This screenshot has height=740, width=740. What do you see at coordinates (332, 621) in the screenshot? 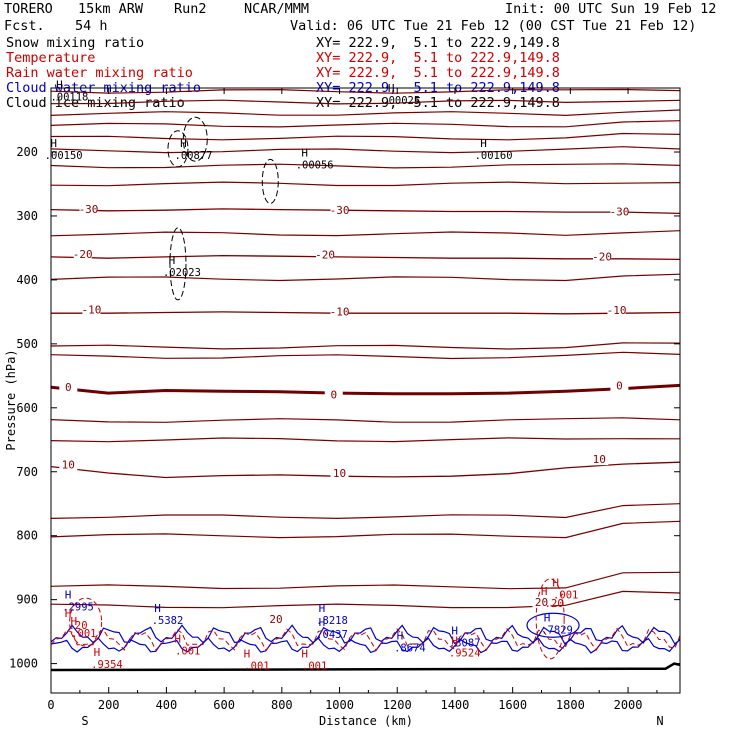
I see `maximum-value: .8218` at bounding box center [332, 621].